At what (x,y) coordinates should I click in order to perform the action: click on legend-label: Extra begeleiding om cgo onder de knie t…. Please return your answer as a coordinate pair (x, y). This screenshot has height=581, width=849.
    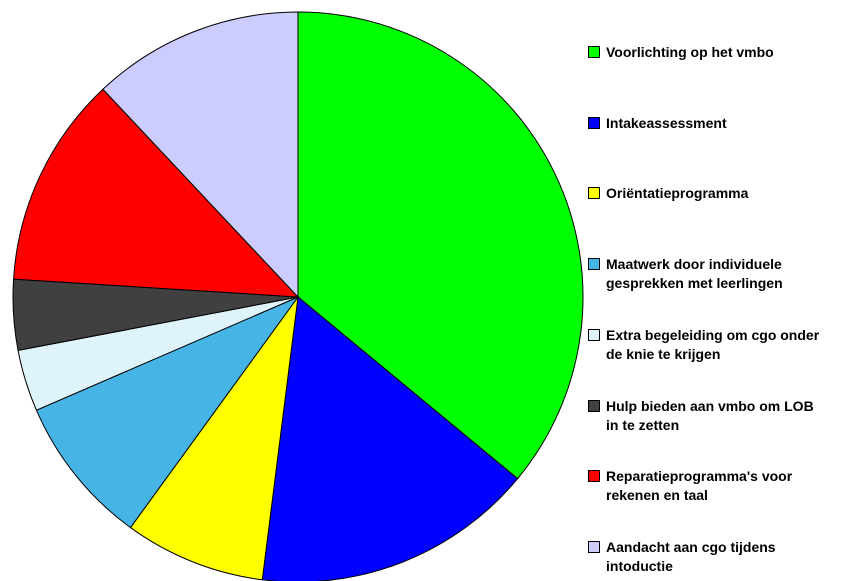
    Looking at the image, I should click on (713, 344).